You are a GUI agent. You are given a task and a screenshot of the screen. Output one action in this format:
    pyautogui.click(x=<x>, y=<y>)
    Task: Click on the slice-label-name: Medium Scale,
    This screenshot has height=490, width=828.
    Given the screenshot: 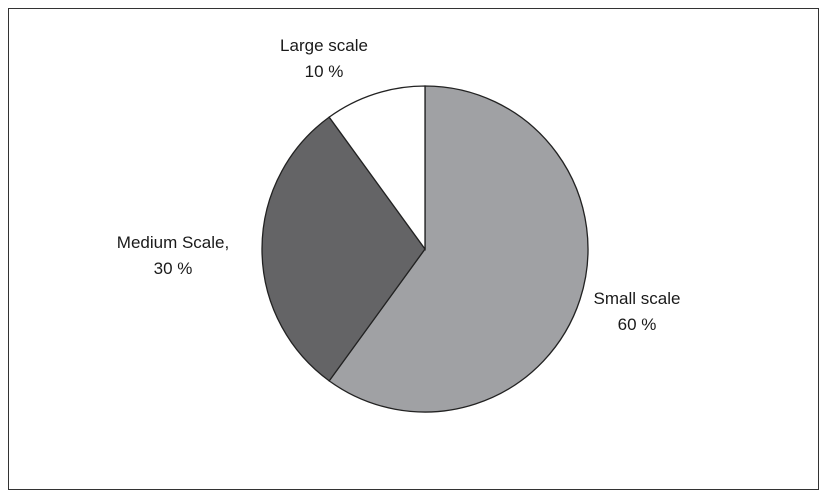 What is the action you would take?
    pyautogui.click(x=173, y=242)
    